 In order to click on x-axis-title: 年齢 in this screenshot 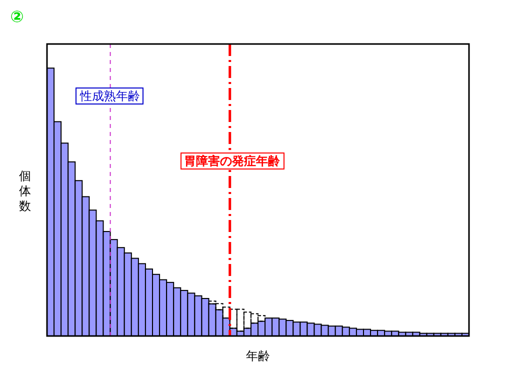, I will do `click(258, 356)`.